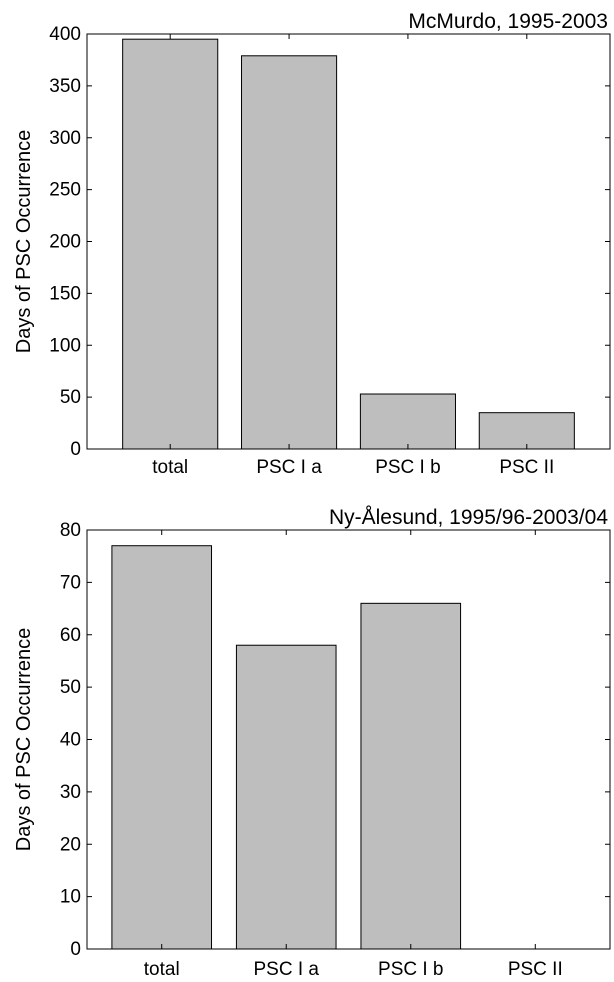 The height and width of the screenshot is (982, 614). Describe the element at coordinates (70, 740) in the screenshot. I see `y-tick-label: 40` at that location.